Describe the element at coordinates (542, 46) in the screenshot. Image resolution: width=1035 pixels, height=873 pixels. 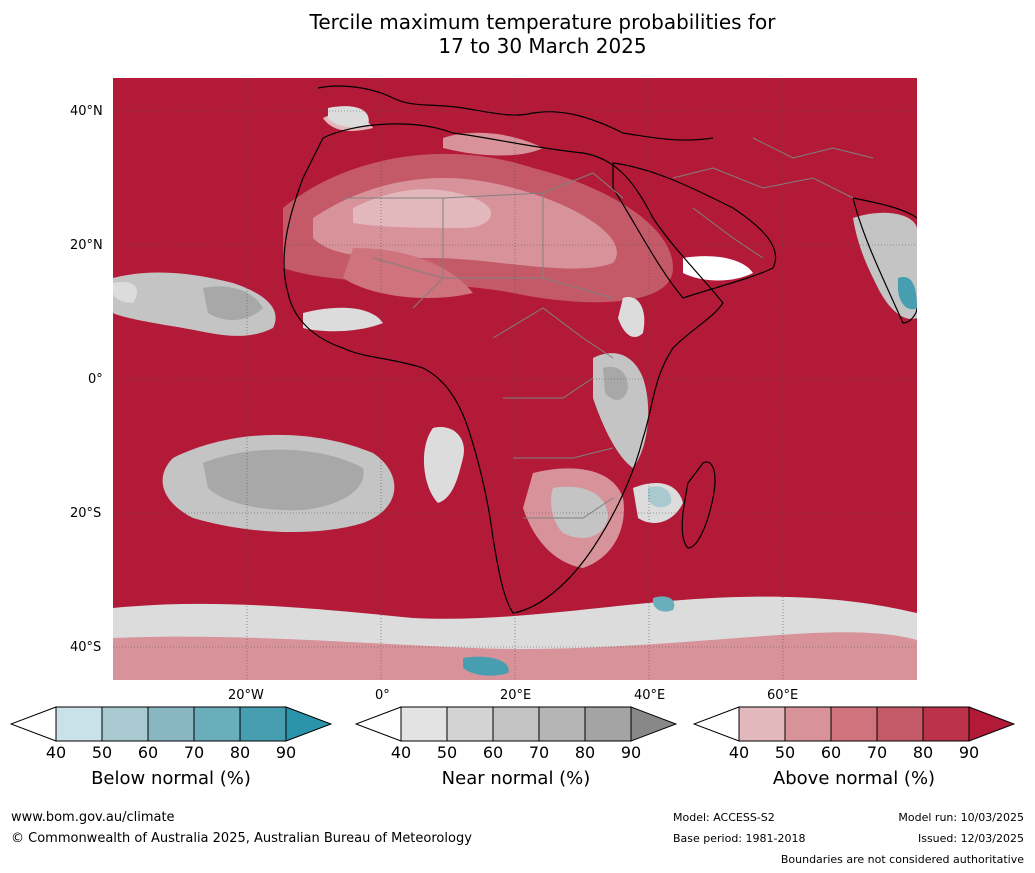
I see `title-line-2: 17 to 30 March 2025` at that location.